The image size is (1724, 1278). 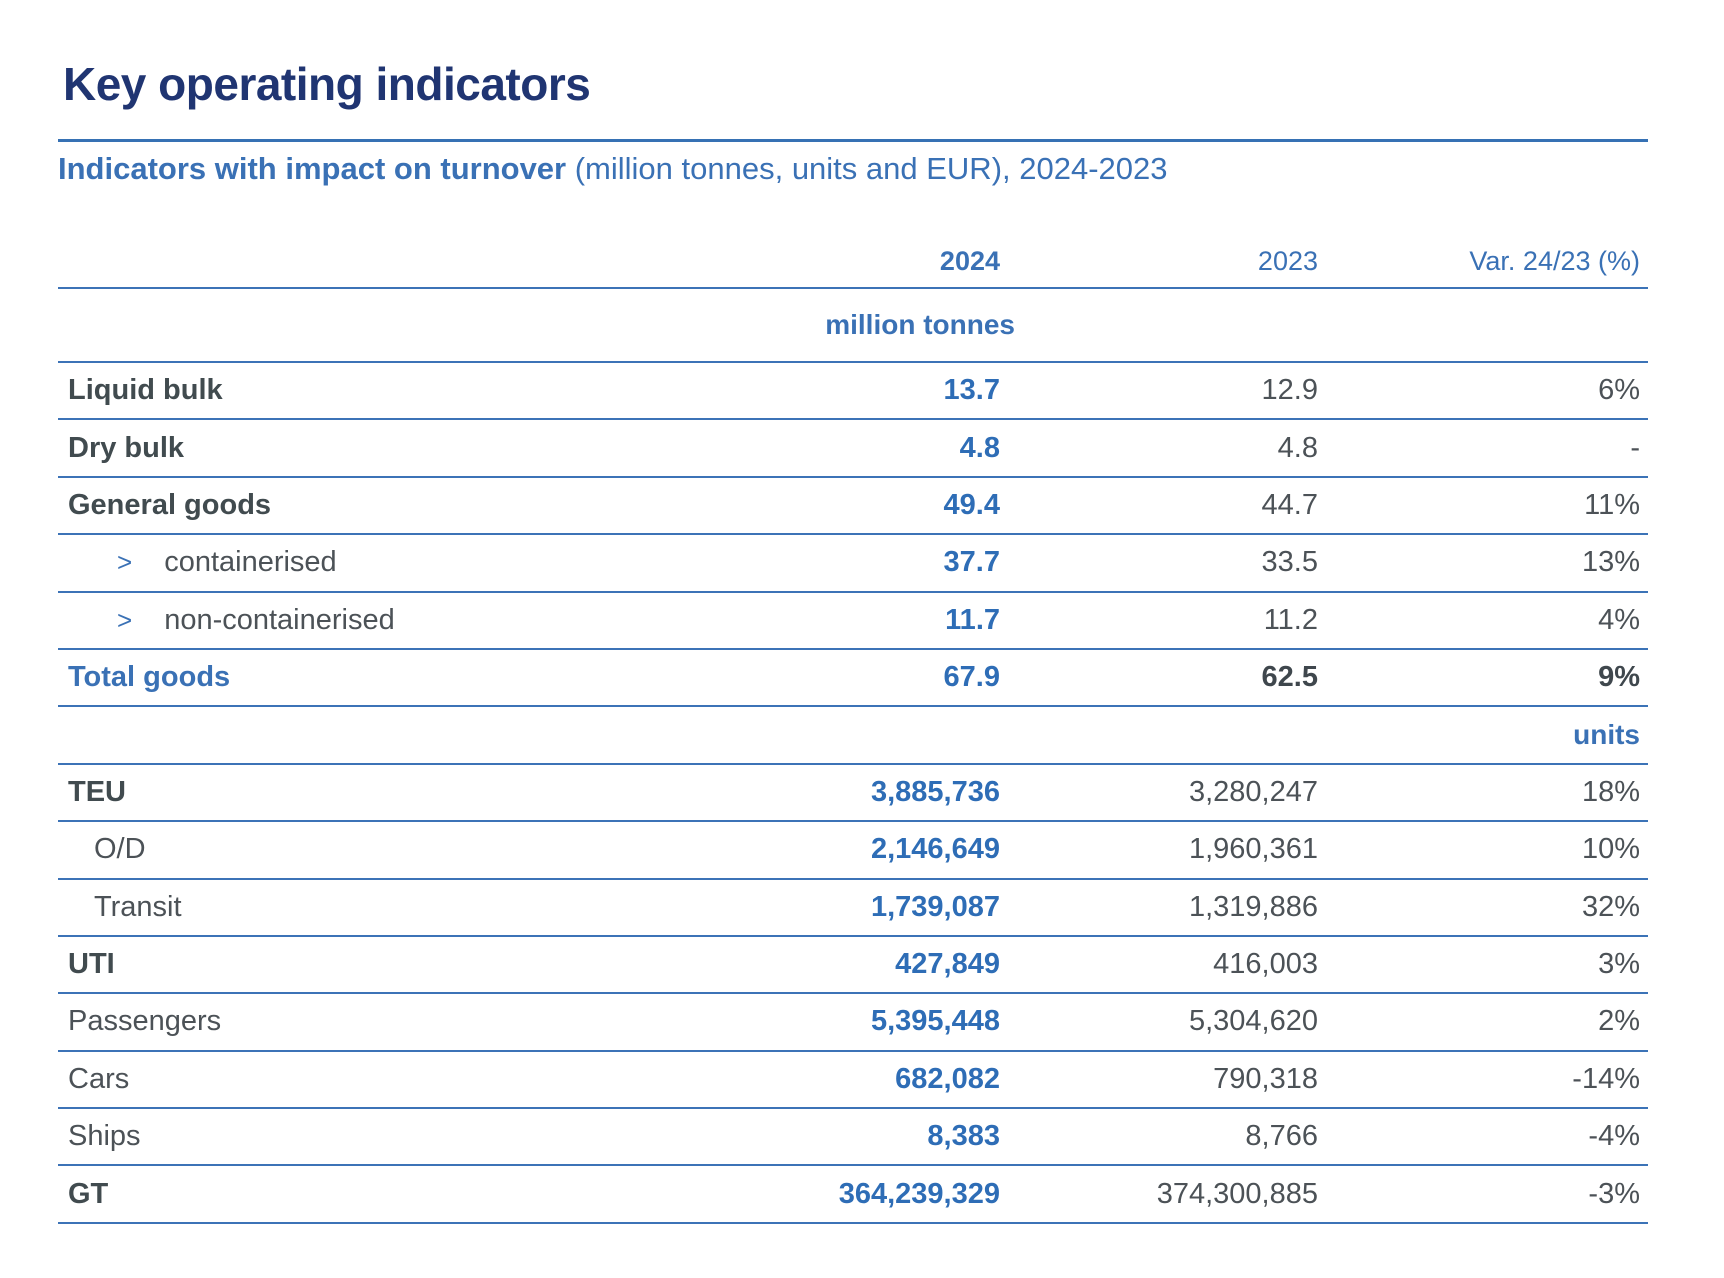 What do you see at coordinates (145, 1021) in the screenshot?
I see `row-label: Passengers` at bounding box center [145, 1021].